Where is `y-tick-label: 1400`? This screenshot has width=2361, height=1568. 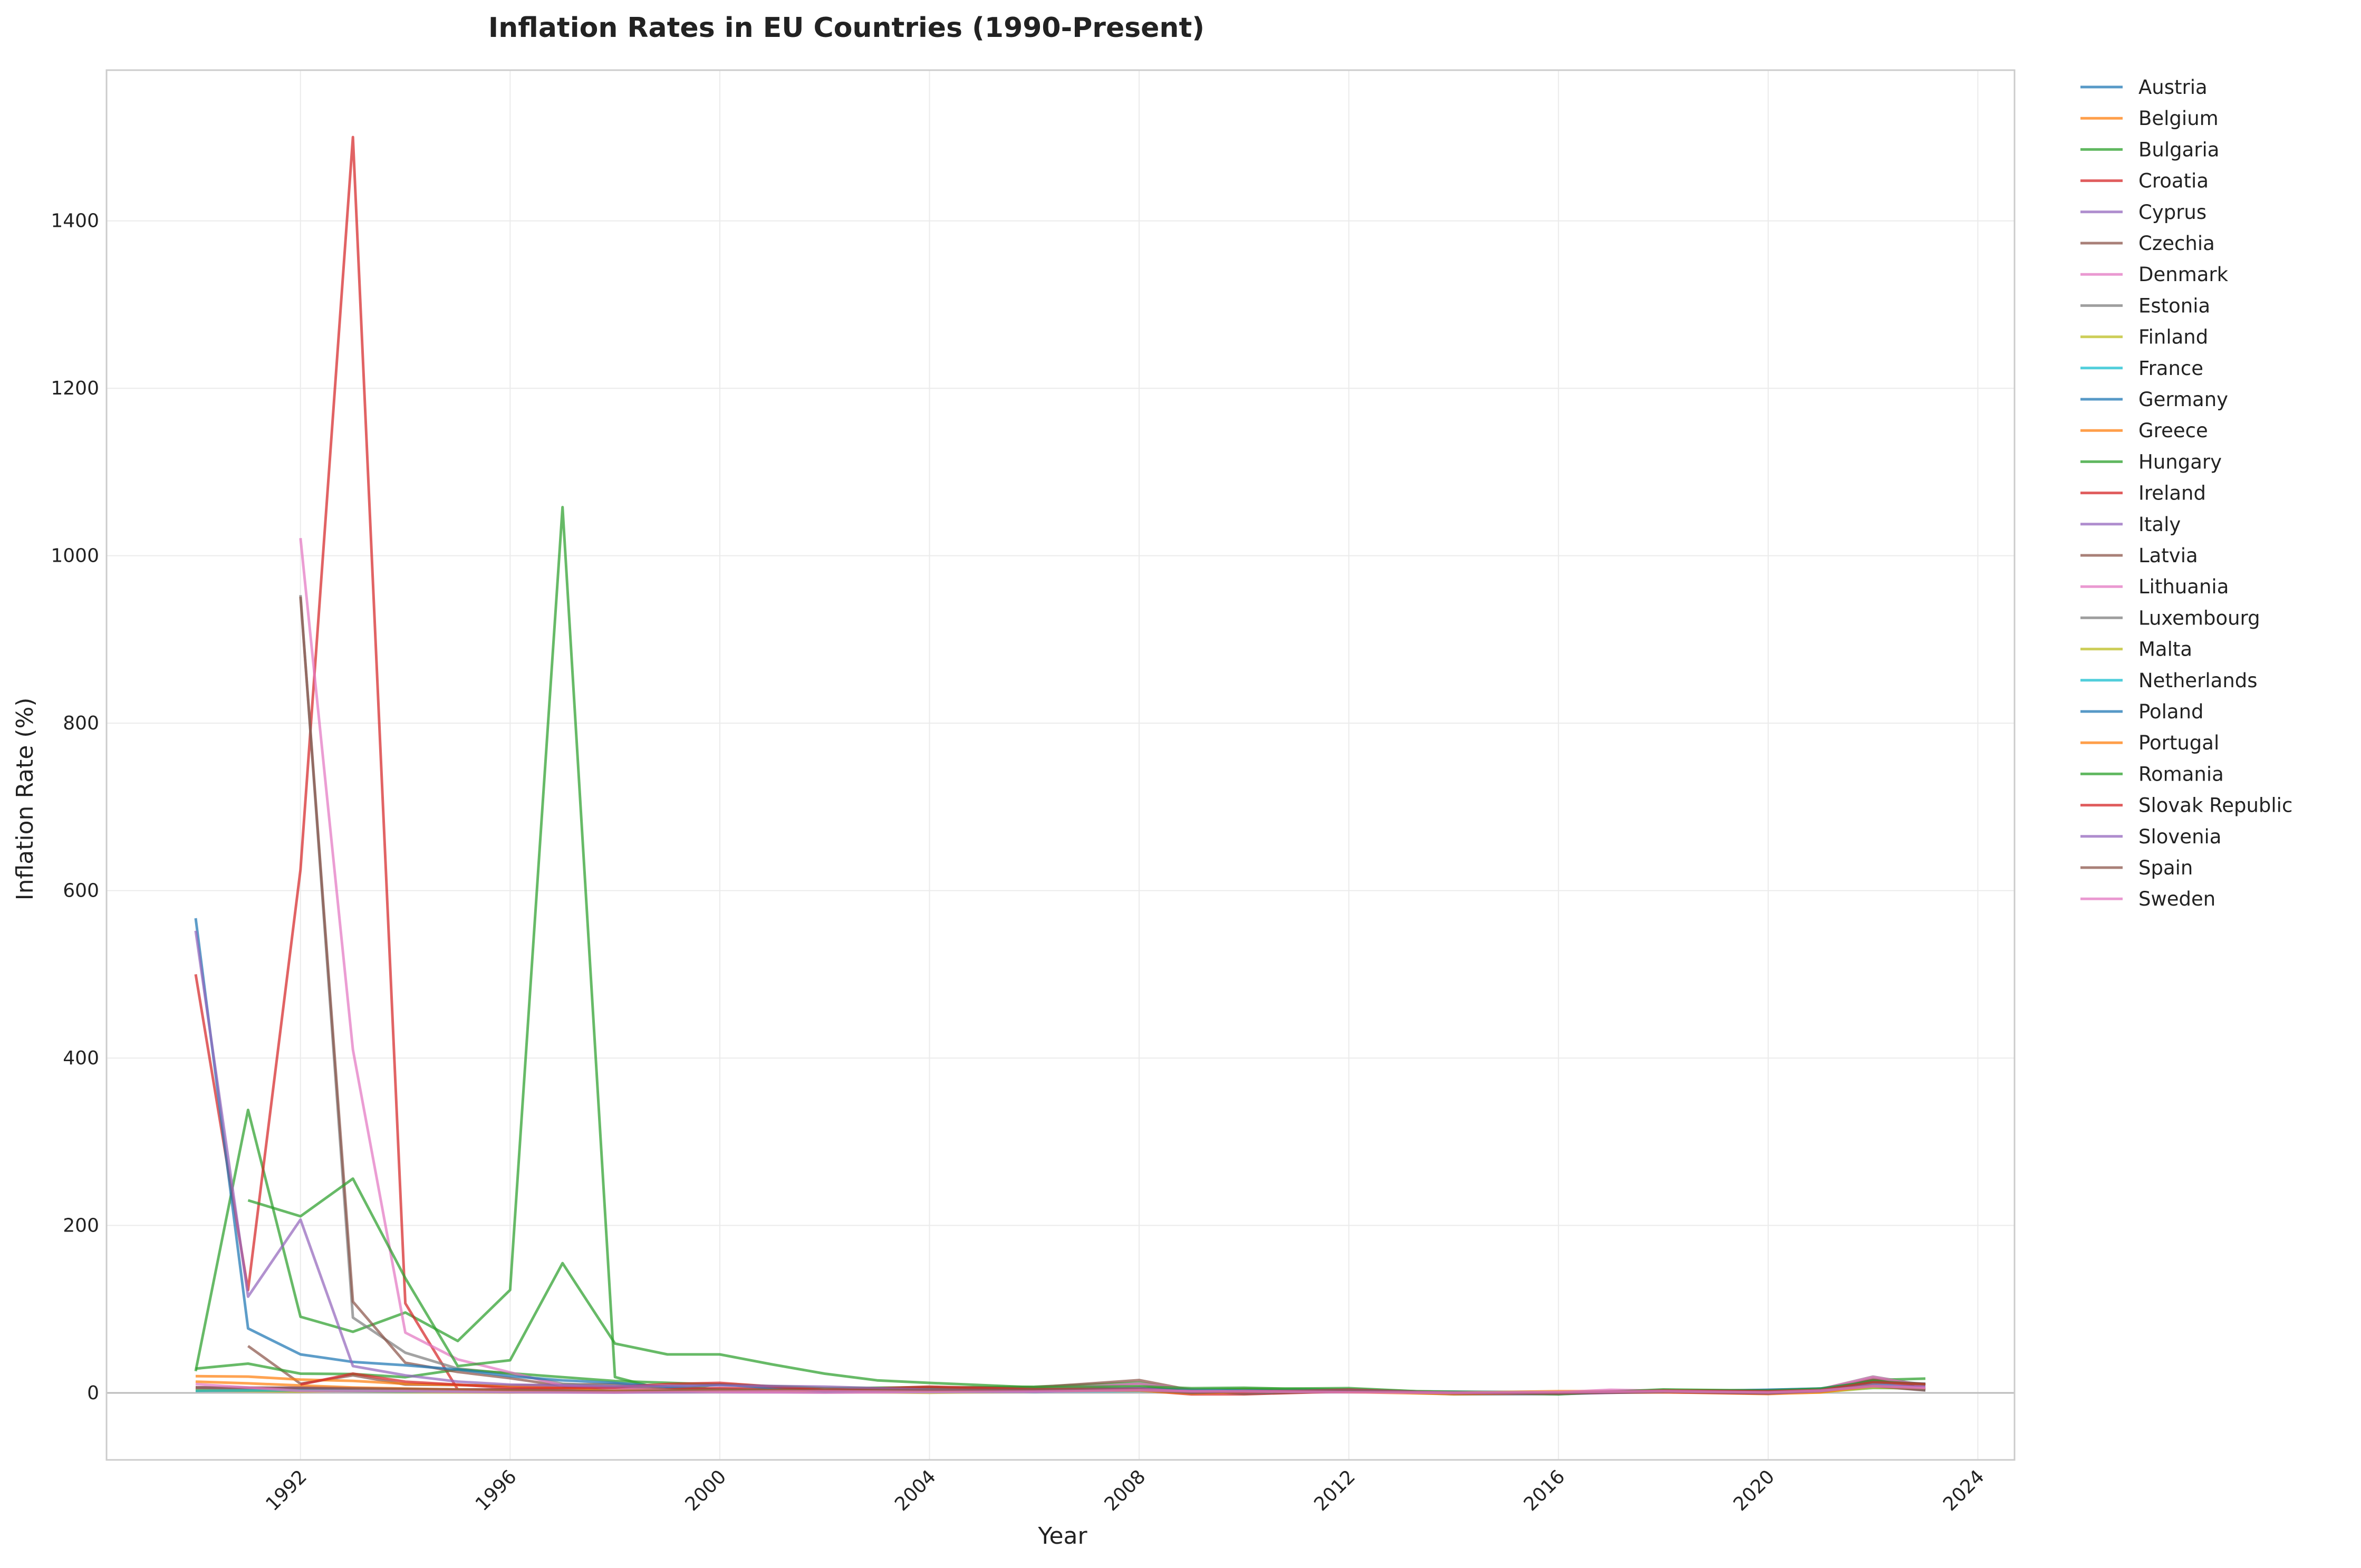 y-tick-label: 1400 is located at coordinates (75, 221).